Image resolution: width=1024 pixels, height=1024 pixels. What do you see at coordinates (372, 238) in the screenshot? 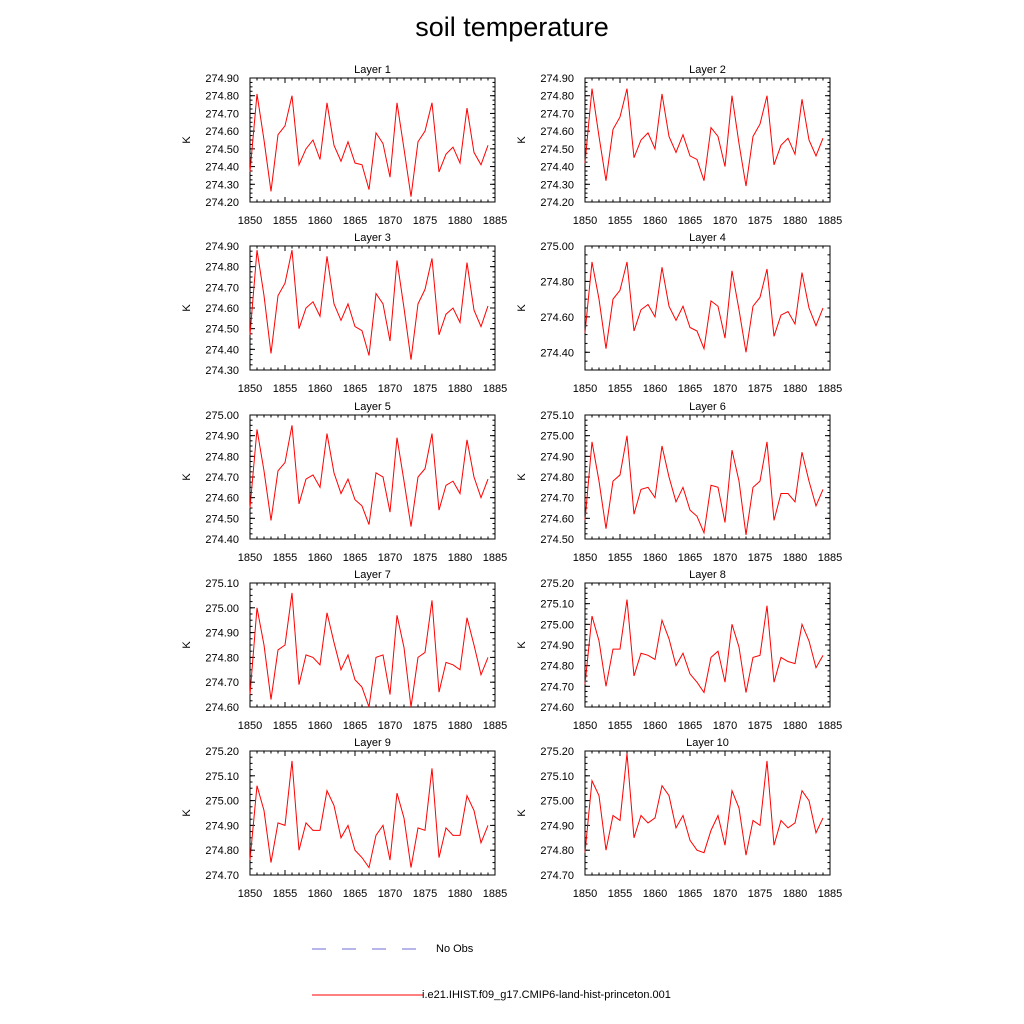
I see `panel-title: Layer 3` at bounding box center [372, 238].